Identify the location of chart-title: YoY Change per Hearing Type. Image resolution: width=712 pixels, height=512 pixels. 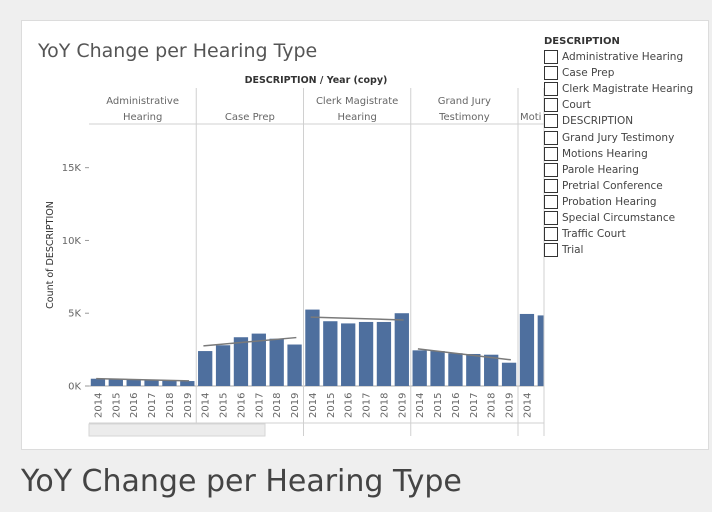
(178, 51).